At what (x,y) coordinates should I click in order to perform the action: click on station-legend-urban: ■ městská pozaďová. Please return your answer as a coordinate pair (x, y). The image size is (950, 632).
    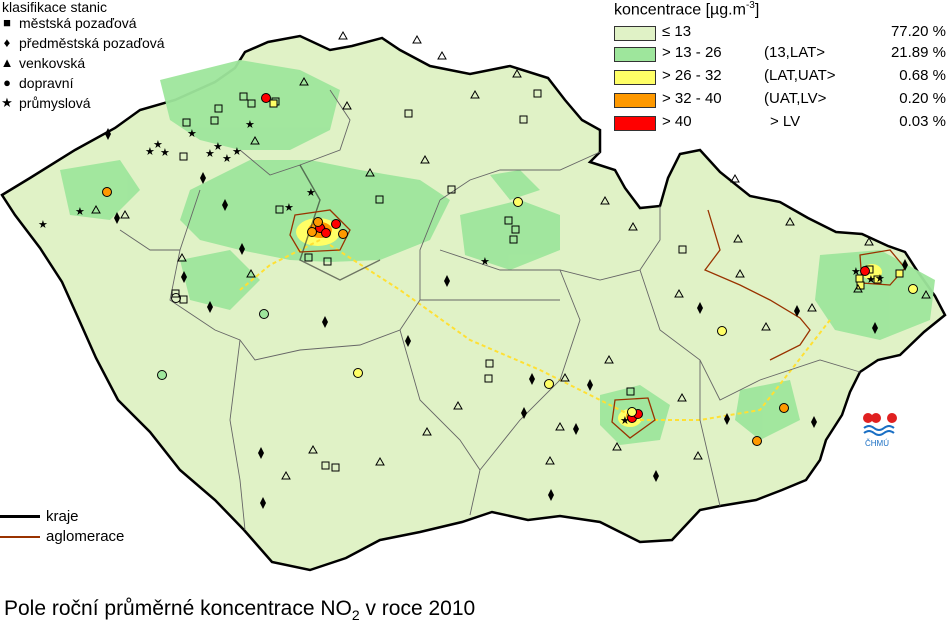
    Looking at the image, I should click on (68, 23).